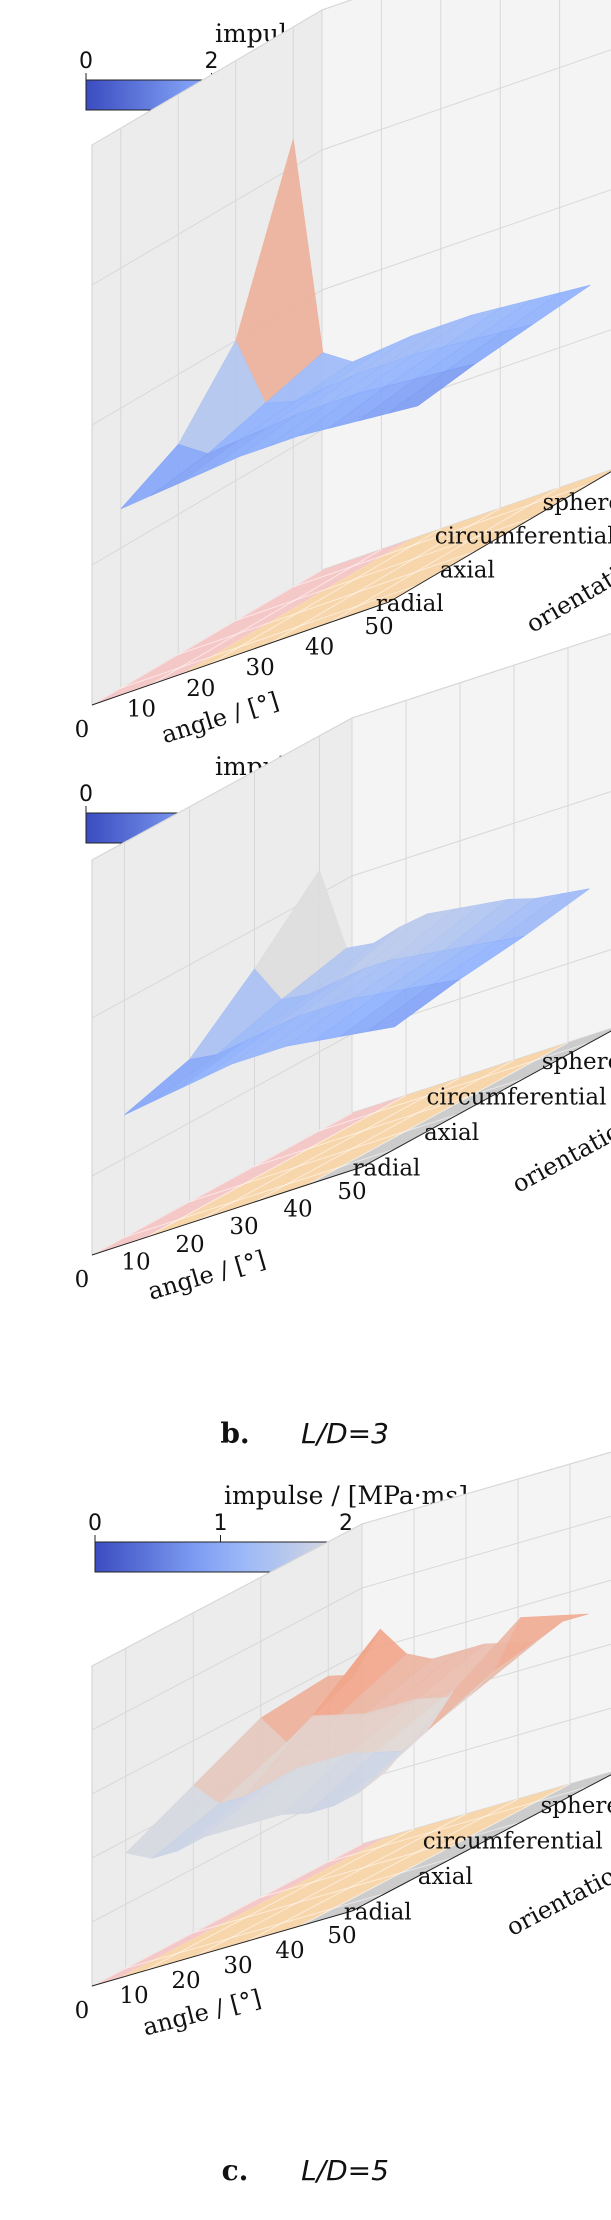 This screenshot has height=2220, width=611. I want to click on panel-ld-ratio: L/D=5, so click(345, 2170).